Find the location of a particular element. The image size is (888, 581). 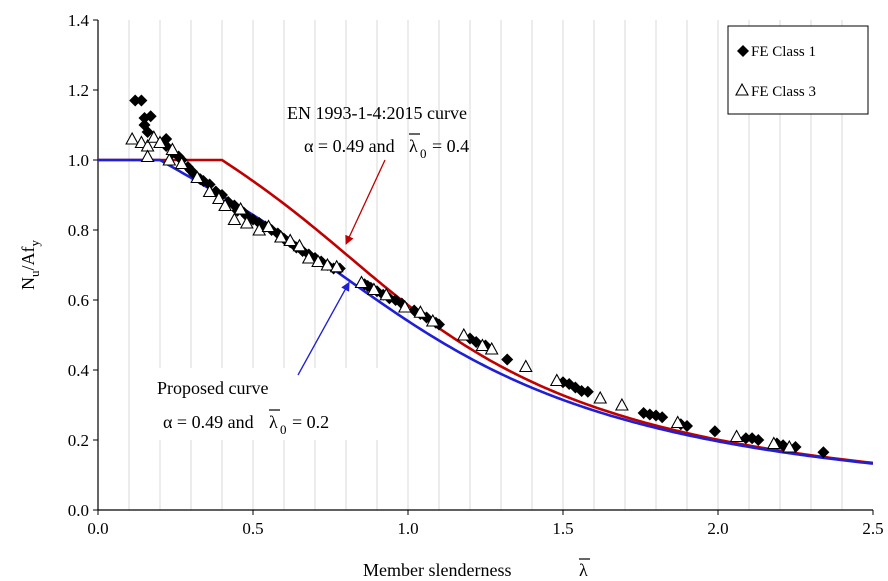

y-tick-label: 1.2 is located at coordinates (78, 90).